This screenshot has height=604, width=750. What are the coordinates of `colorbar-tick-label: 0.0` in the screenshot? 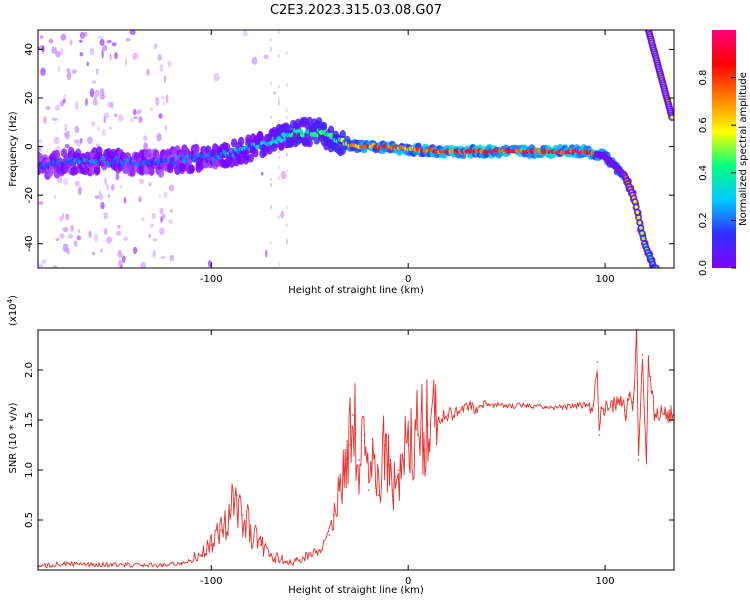 It's located at (703, 268).